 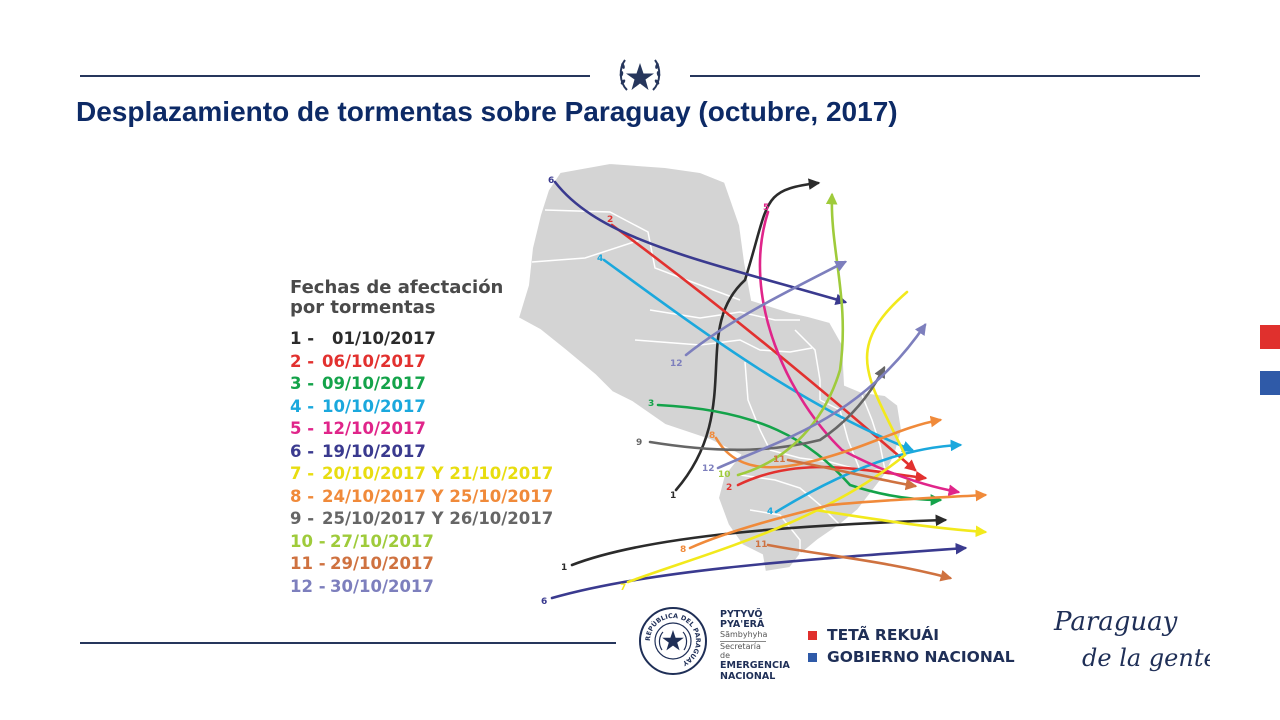 What do you see at coordinates (945, 76) in the screenshot?
I see `top-divider-right` at bounding box center [945, 76].